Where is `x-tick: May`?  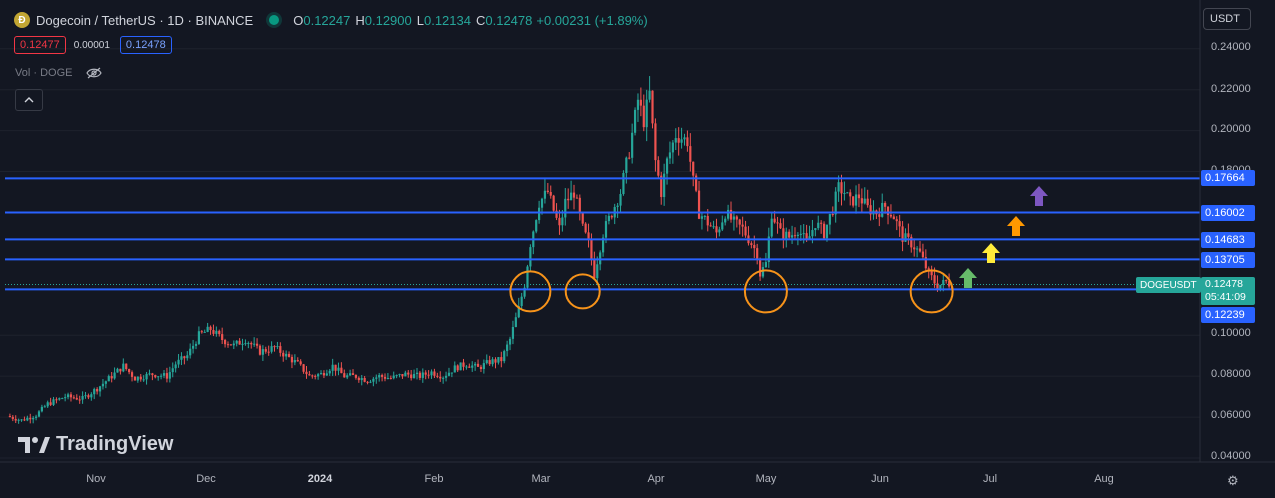
x-tick: May is located at coordinates (766, 479).